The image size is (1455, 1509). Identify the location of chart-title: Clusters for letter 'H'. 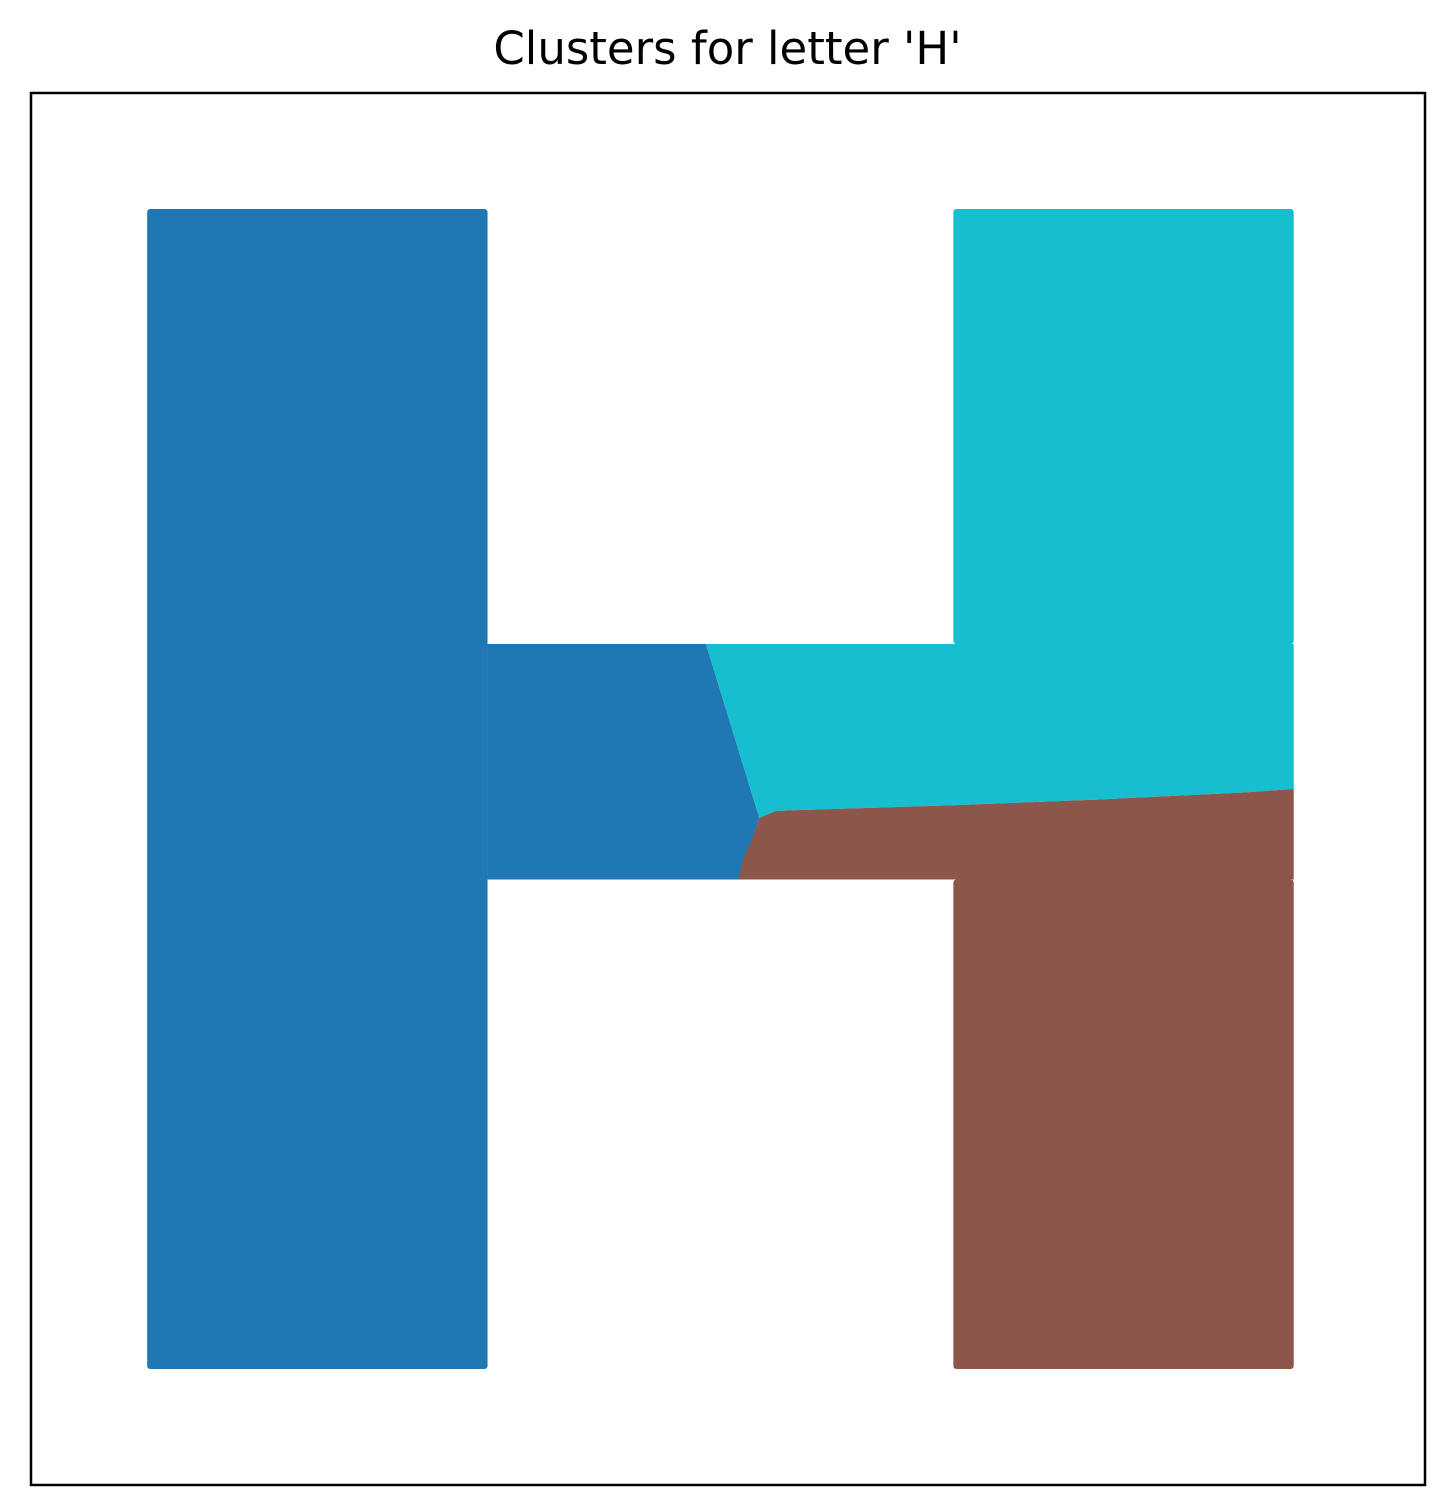
(727, 48).